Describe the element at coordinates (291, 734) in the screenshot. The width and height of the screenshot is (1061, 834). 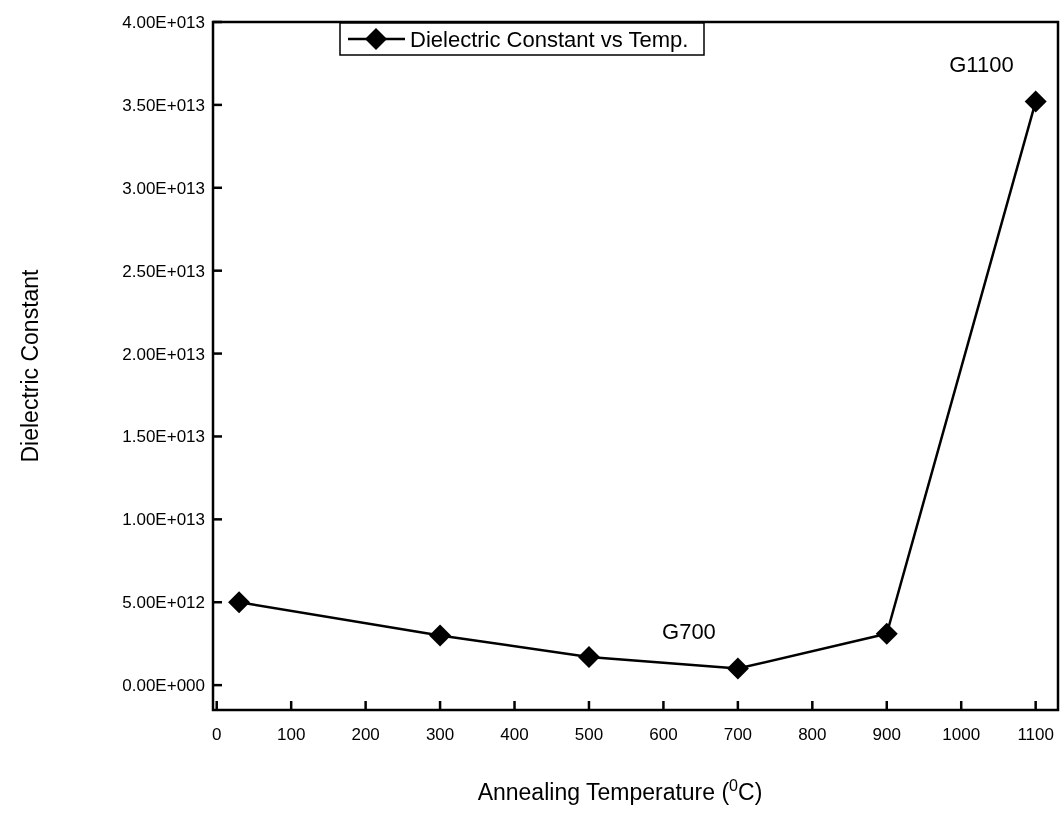
I see `x-tick-label: 100` at that location.